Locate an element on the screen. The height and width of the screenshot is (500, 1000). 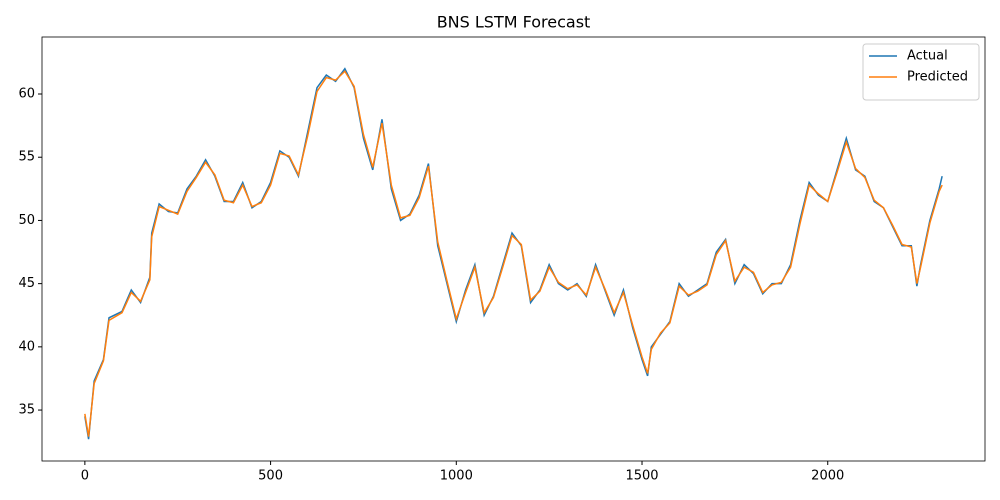
y-tick-label: 60 is located at coordinates (26, 94).